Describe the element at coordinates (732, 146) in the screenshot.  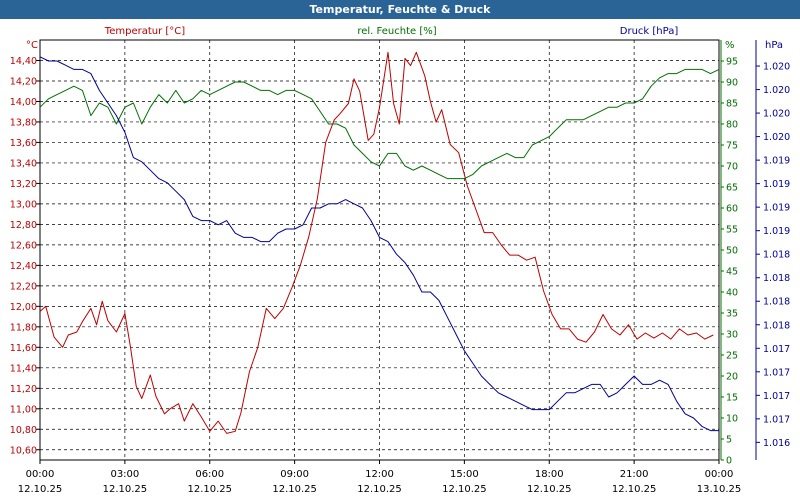
I see `y-tick-label-humidity: 75` at that location.